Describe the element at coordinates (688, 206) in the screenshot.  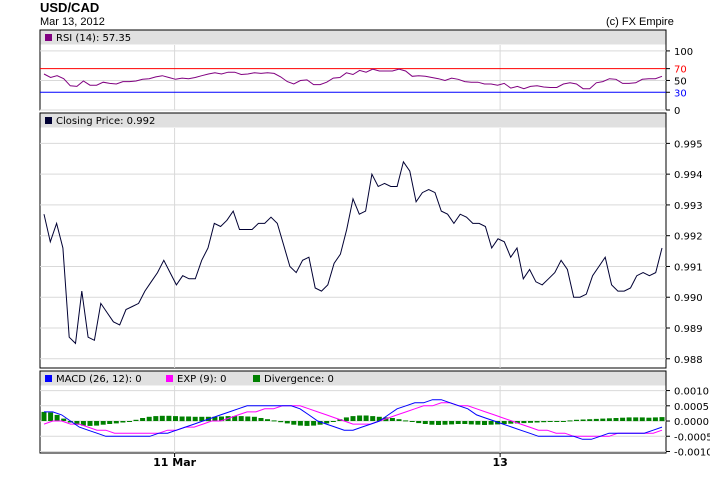
I see `y-tick-label: 0.993` at that location.